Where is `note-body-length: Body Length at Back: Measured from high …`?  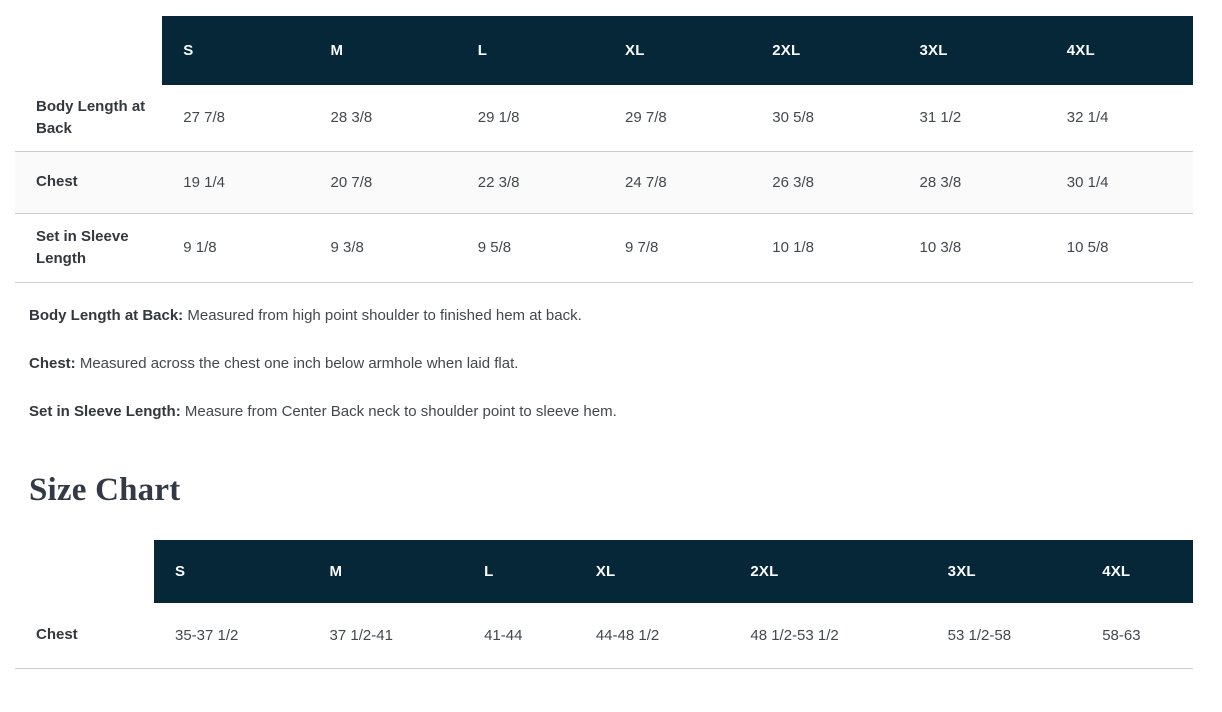
note-body-length: Body Length at Back: Measured from high … is located at coordinates (611, 316).